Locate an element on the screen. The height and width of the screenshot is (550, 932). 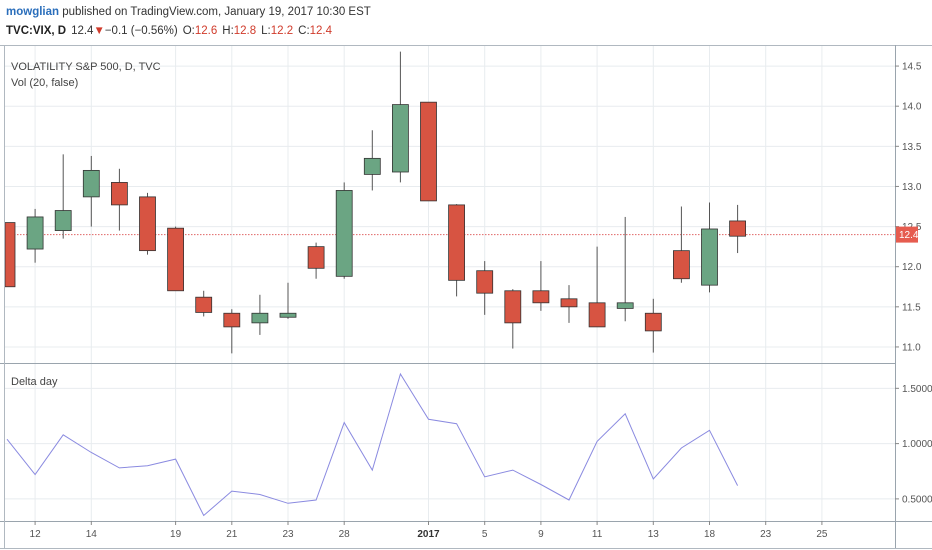
x-tick-label: 25 is located at coordinates (822, 534).